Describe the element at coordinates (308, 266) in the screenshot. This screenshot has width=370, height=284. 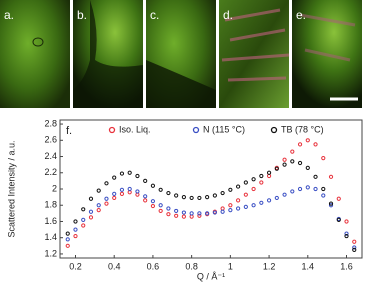
I see `x-tick-label: 1.4` at that location.